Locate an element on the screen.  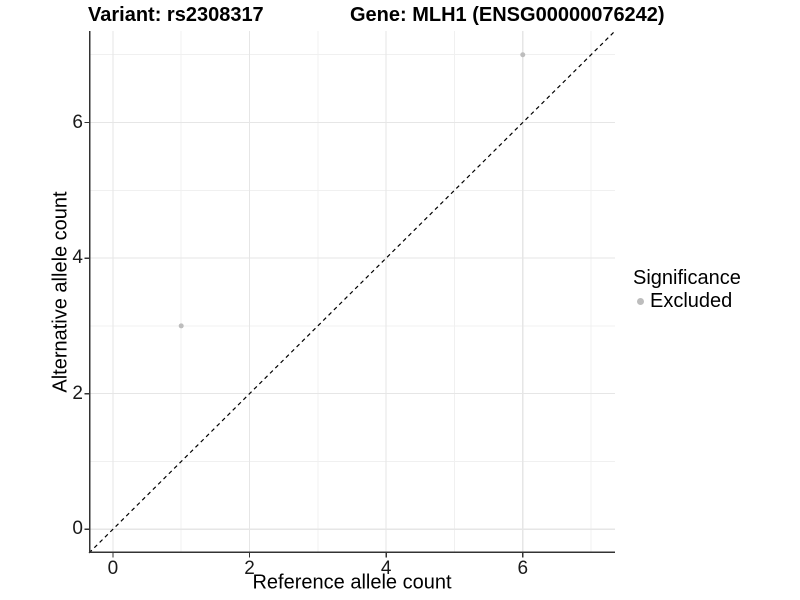
y-tick-label: 6 is located at coordinates (77, 122).